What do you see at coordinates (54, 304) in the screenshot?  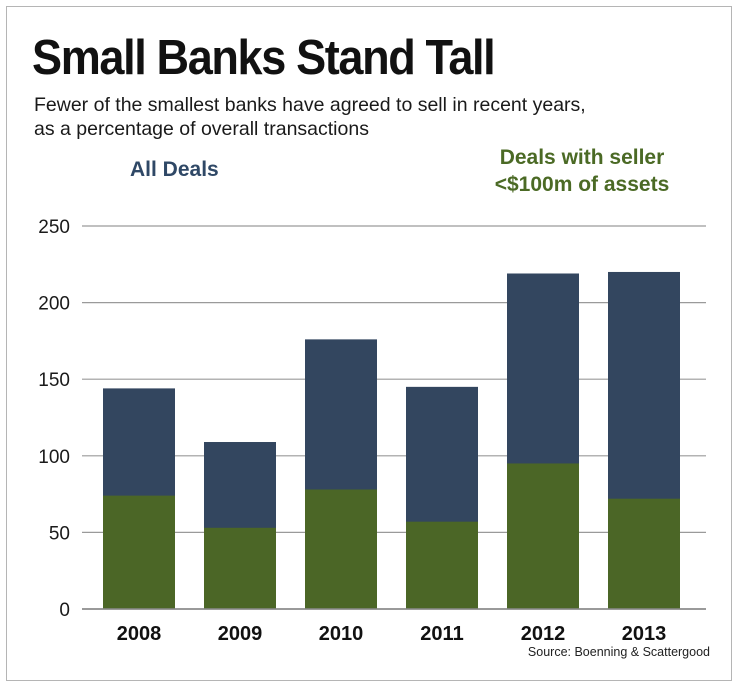 I see `y-tick-label-200: 200` at bounding box center [54, 304].